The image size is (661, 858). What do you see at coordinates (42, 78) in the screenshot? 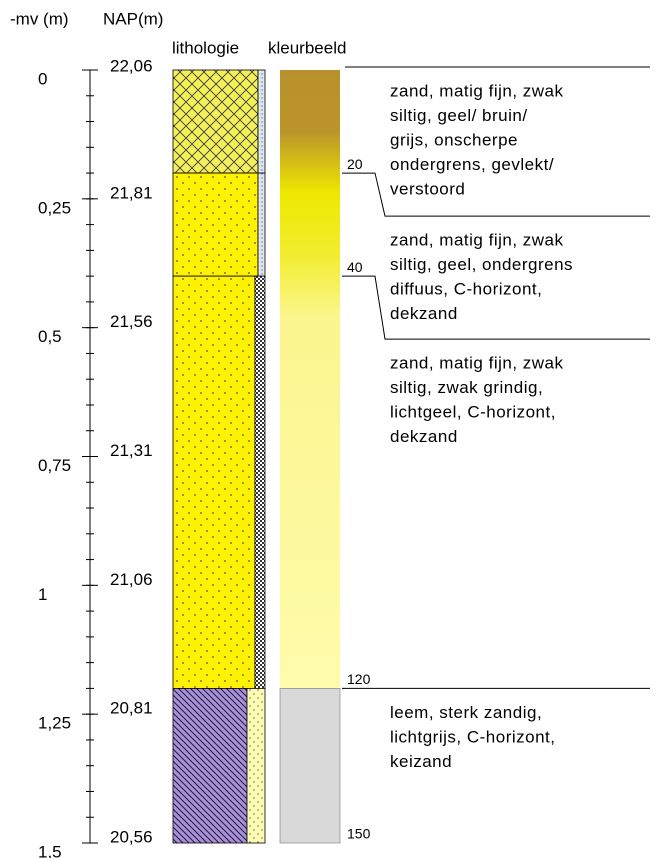
I see `depth-label: 0` at bounding box center [42, 78].